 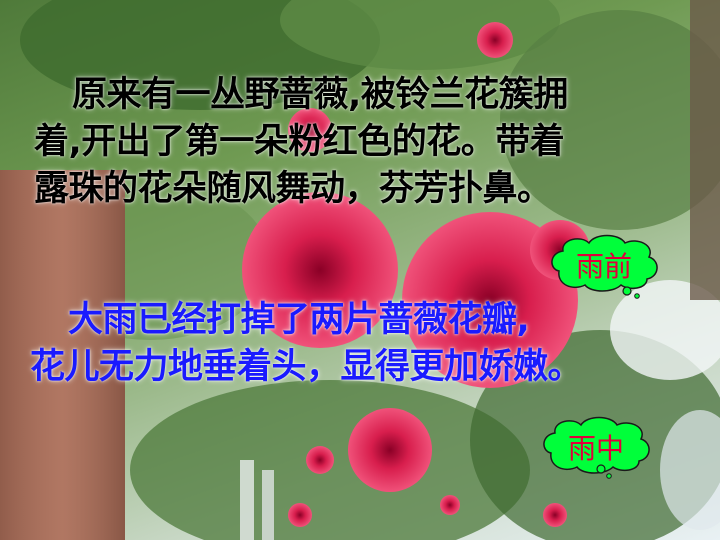 I want to click on paragraph-during-rain: 大雨已经打掉了两片蔷薇花瓣, 花儿无力地垂着头，显得更加娇嫩。, so click(x=306, y=344).